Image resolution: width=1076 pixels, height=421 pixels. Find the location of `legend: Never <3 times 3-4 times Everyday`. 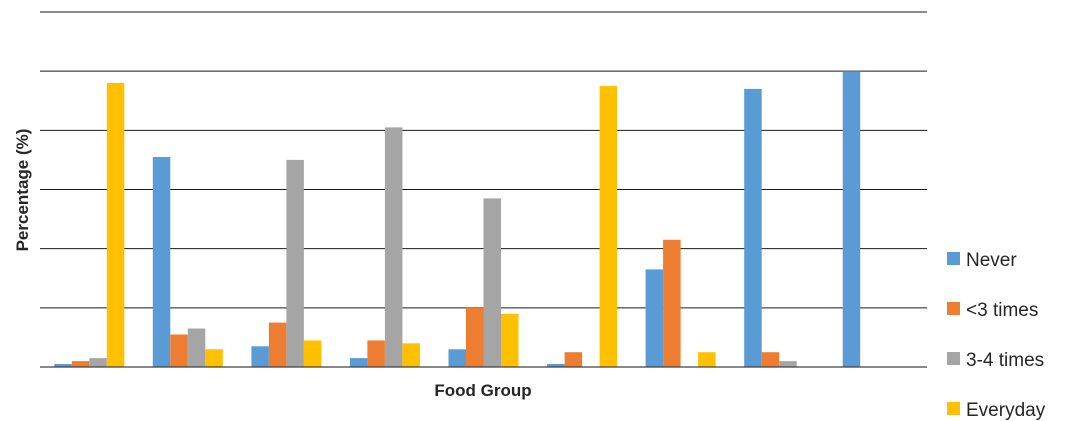

legend: Never <3 times 3-4 times Everyday is located at coordinates (996, 335).